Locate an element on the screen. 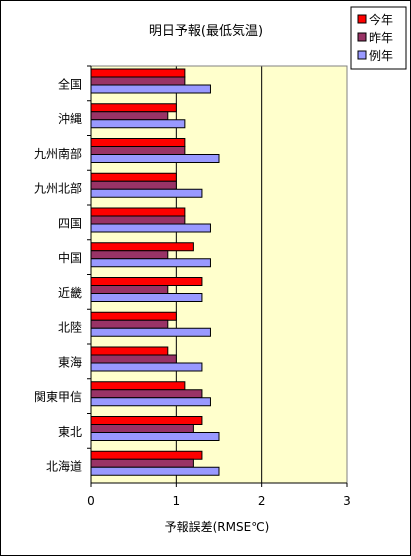  bar-全国-昨年 is located at coordinates (138, 81).